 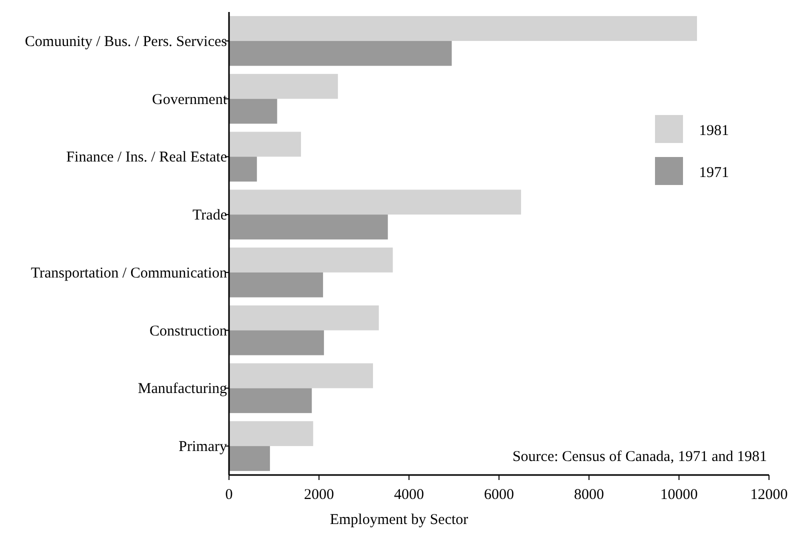 What do you see at coordinates (129, 273) in the screenshot?
I see `y-tick-label: Transportation / Communication` at bounding box center [129, 273].